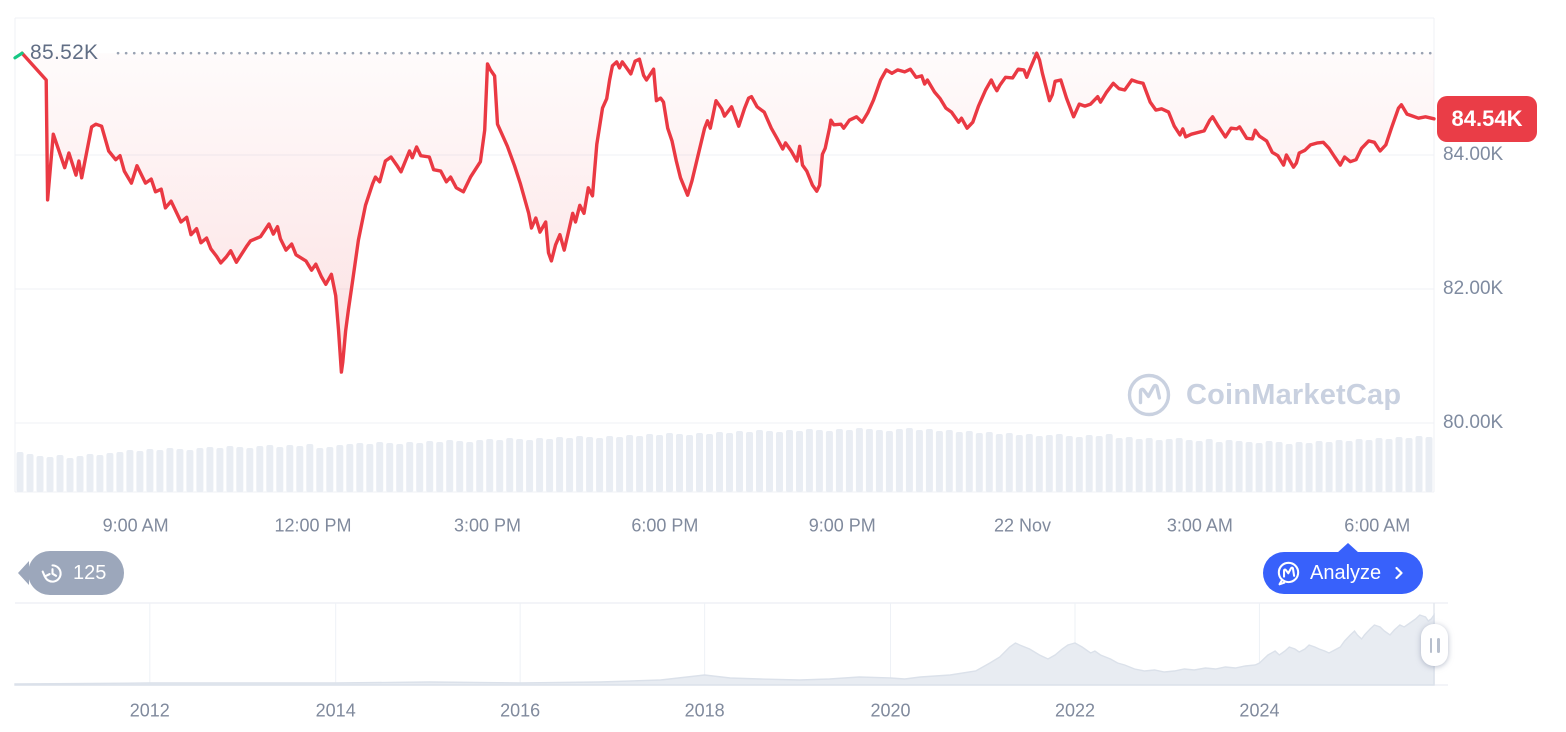  Describe the element at coordinates (1348, 548) in the screenshot. I see `analyze-top-tail` at that location.